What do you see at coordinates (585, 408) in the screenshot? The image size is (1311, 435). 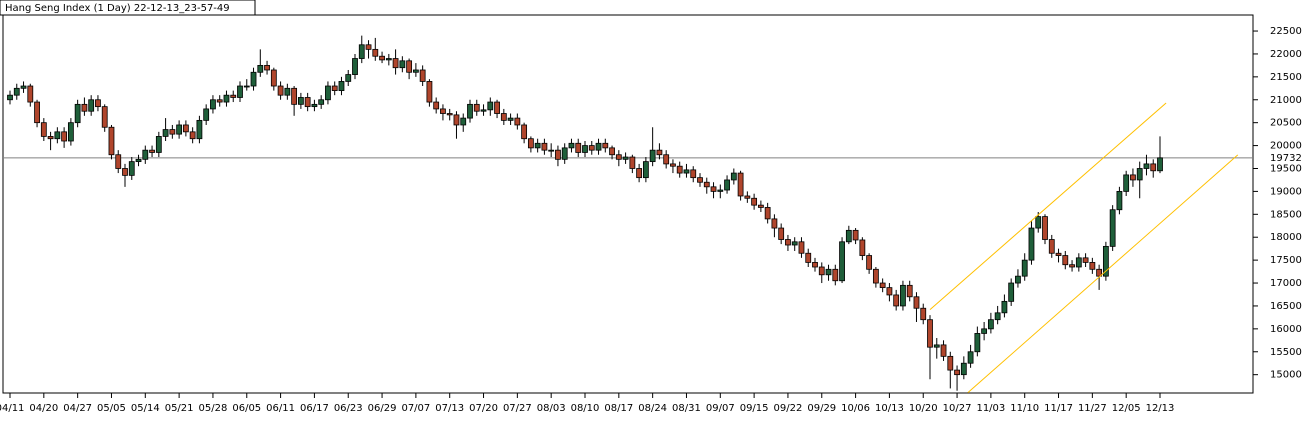 I see `x-tick-label: 08/10` at bounding box center [585, 408].